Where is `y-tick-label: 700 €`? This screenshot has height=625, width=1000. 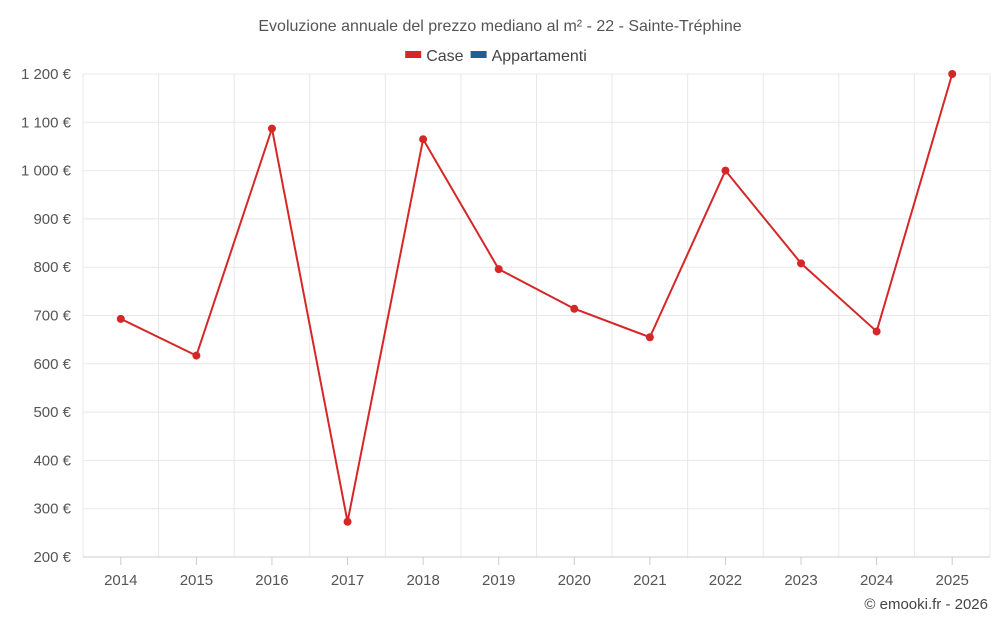
y-tick-label: 700 € is located at coordinates (52, 316).